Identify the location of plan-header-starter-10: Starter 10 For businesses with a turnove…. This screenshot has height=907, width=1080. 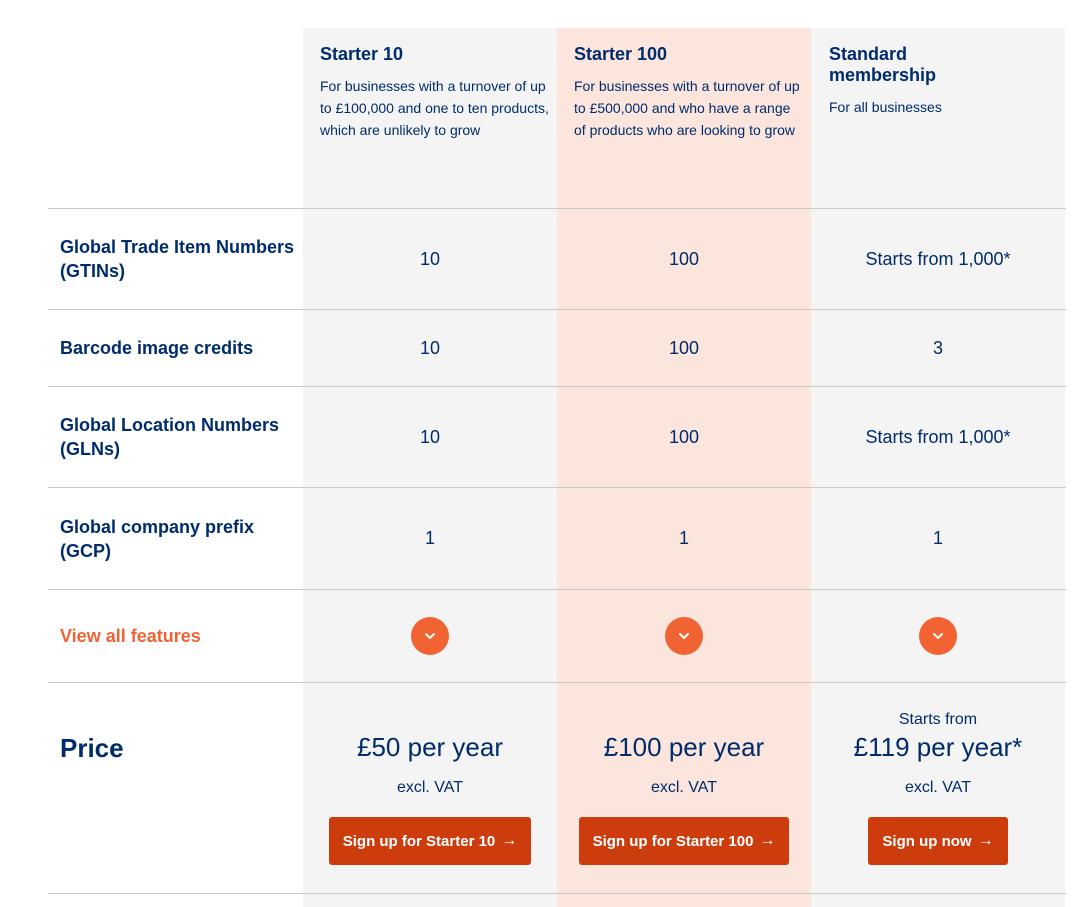
(435, 92).